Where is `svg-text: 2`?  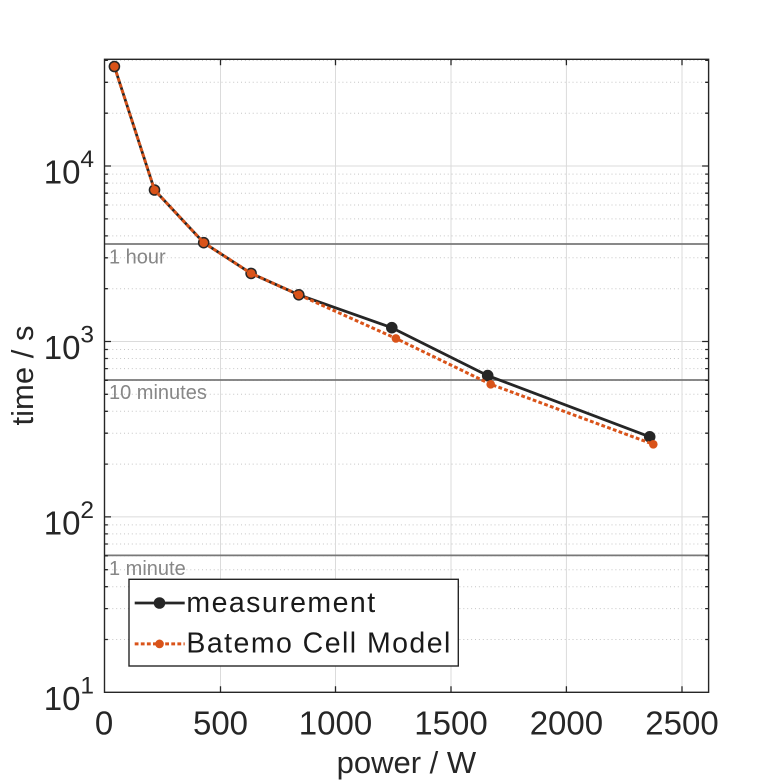 svg-text: 2 is located at coordinates (87, 510).